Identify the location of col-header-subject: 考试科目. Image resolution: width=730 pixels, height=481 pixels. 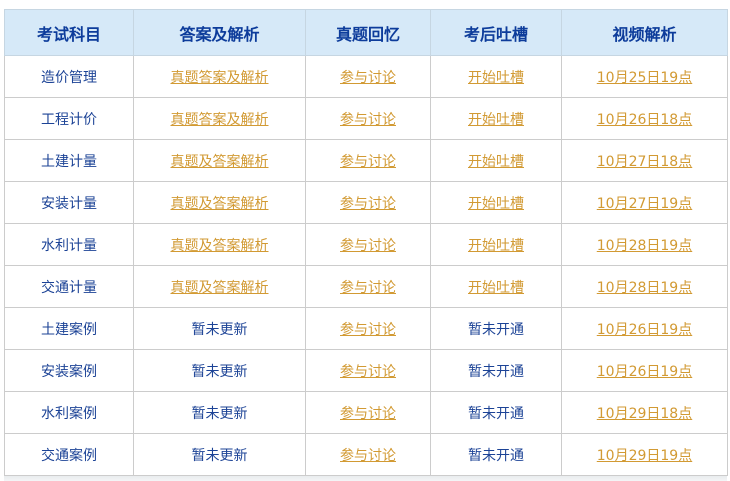
(69, 32).